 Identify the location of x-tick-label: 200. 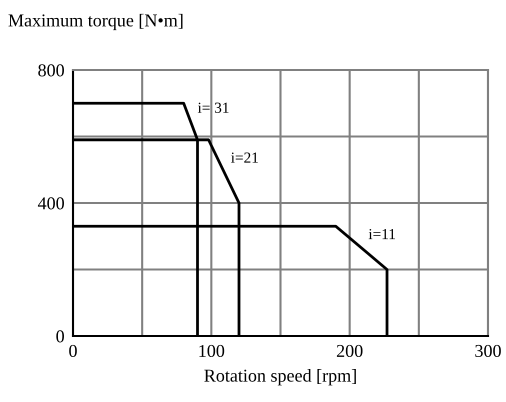
(349, 351).